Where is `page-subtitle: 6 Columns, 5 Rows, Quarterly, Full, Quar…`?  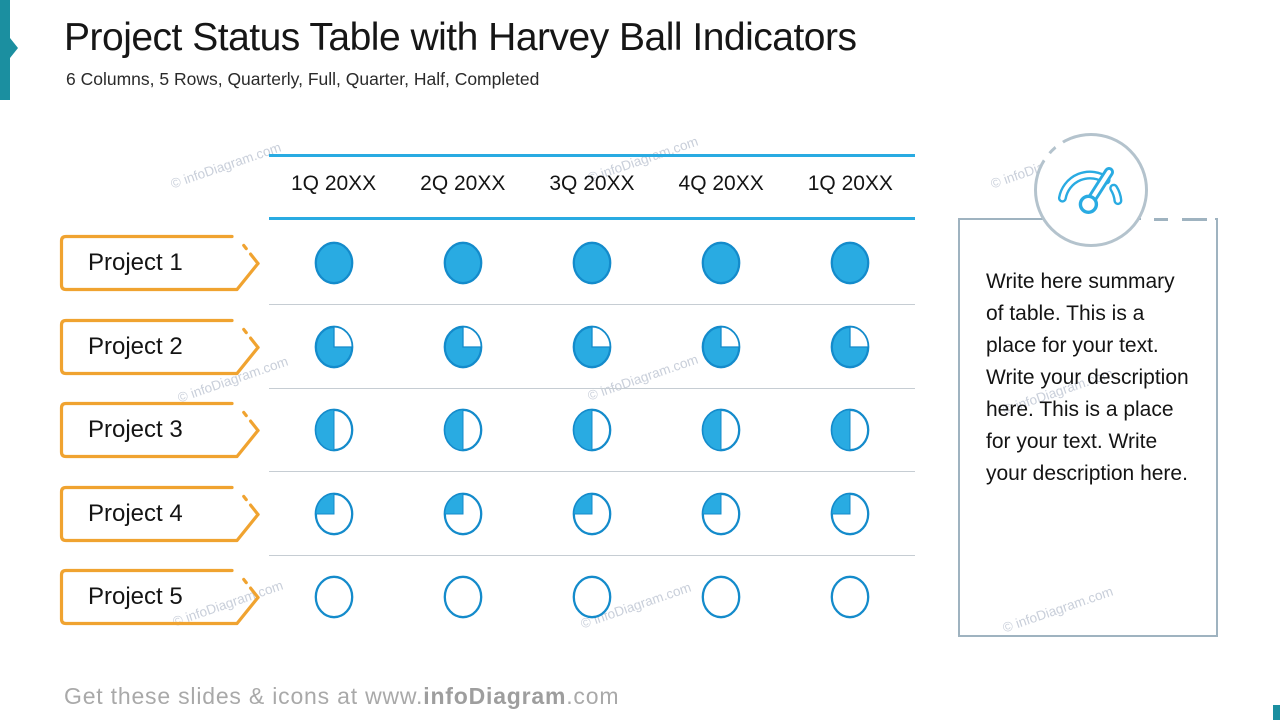 page-subtitle: 6 Columns, 5 Rows, Quarterly, Full, Quar… is located at coordinates (303, 79).